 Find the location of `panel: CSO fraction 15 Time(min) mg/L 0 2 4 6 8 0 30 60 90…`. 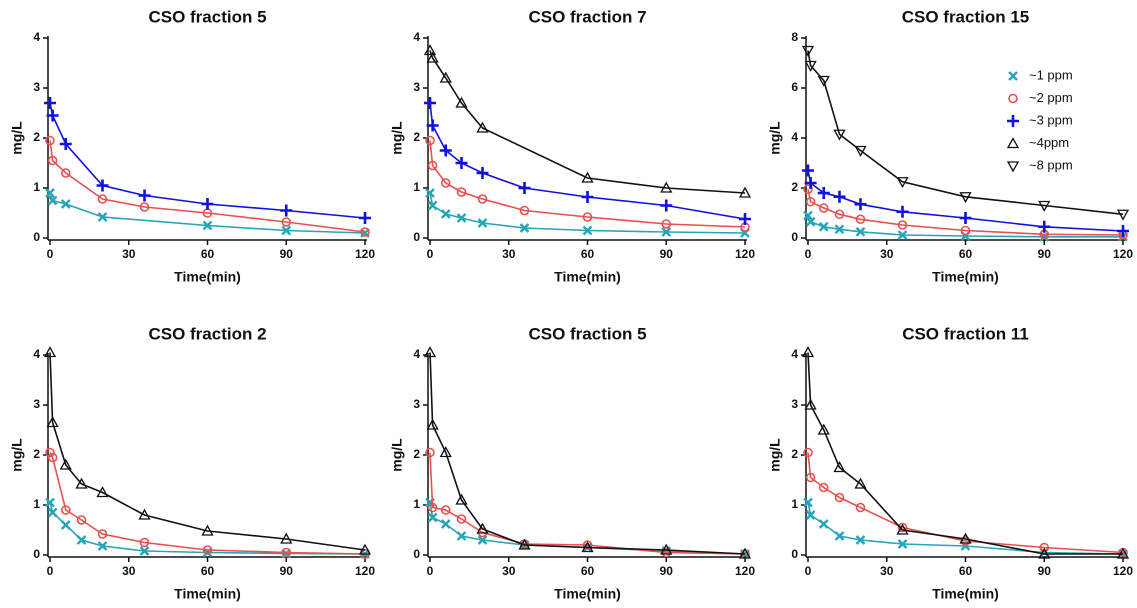

panel: CSO fraction 15 Time(min) mg/L 0 2 4 6 8 0 30 60 90… is located at coordinates (950, 145).